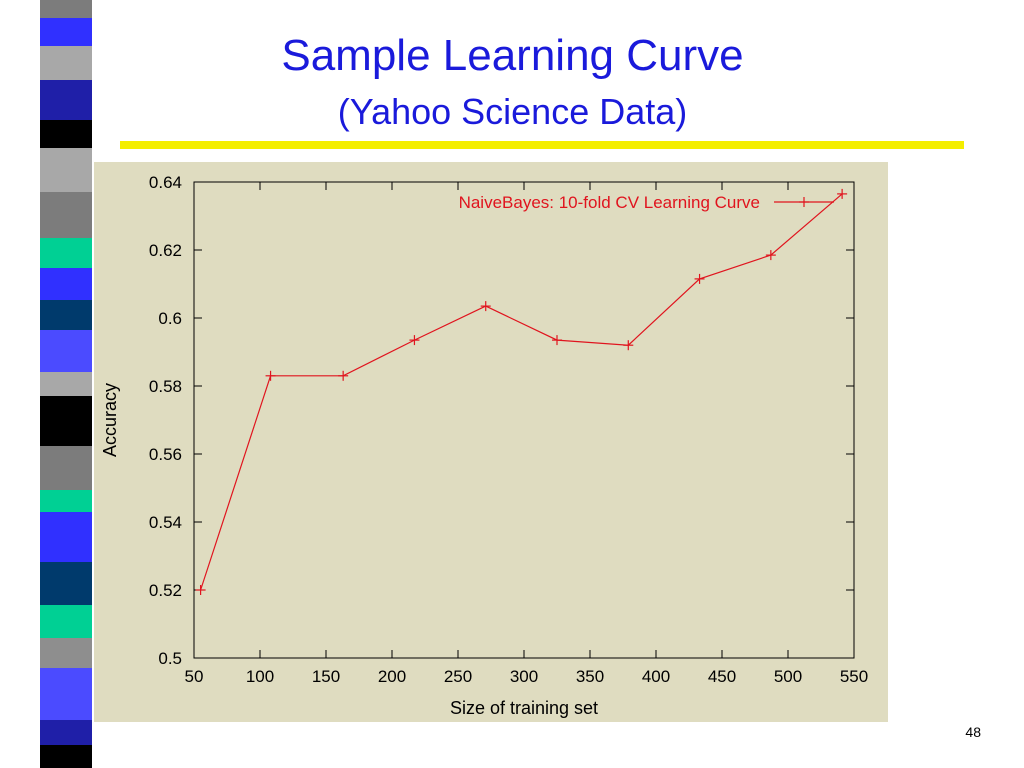 The image size is (1024, 768). Describe the element at coordinates (326, 676) in the screenshot. I see `x-tick-label: 150` at that location.